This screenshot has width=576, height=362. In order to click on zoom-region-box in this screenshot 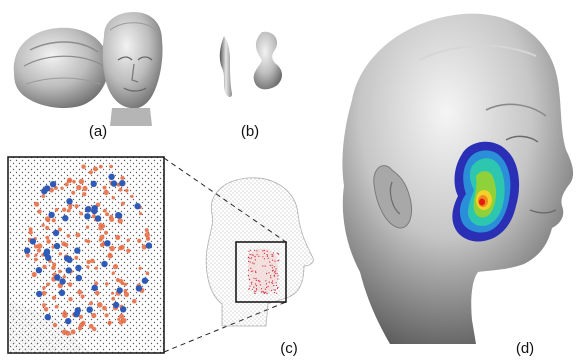, I will do `click(261, 272)`.